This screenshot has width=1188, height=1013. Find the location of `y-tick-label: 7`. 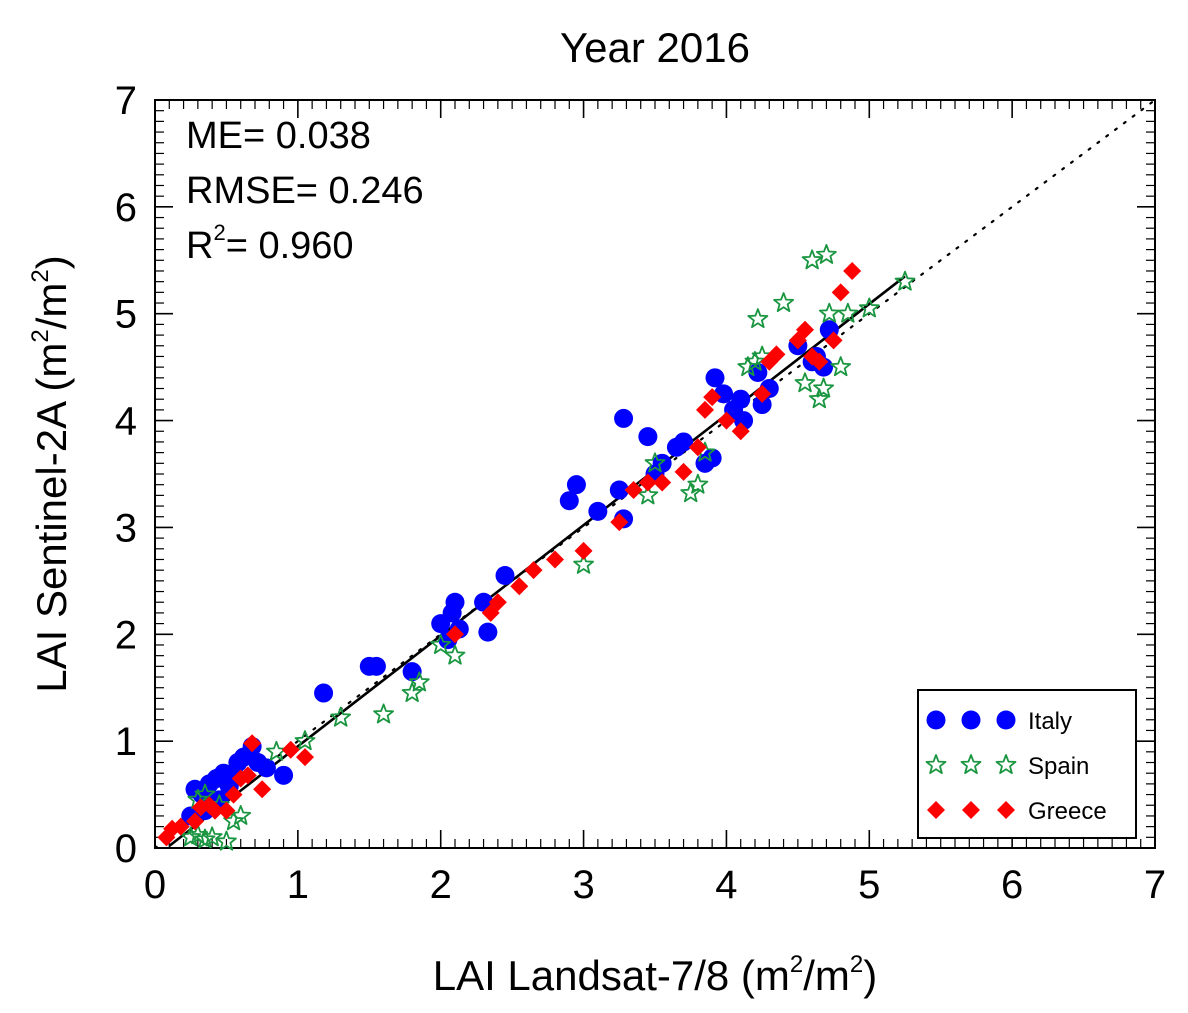

y-tick-label: 7 is located at coordinates (126, 101).